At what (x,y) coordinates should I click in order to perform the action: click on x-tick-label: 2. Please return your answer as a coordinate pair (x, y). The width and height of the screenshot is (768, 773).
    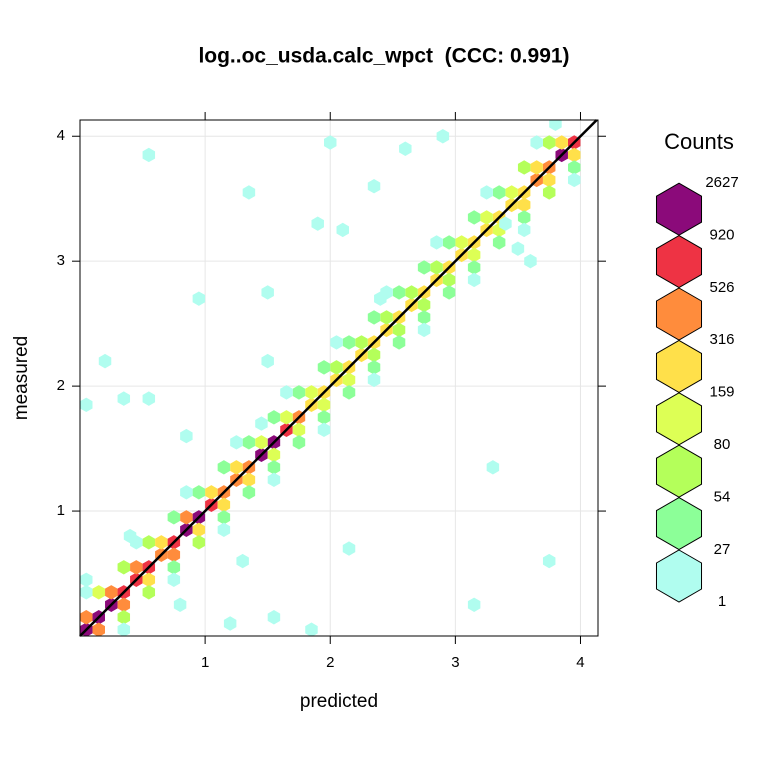
    Looking at the image, I should click on (330, 662).